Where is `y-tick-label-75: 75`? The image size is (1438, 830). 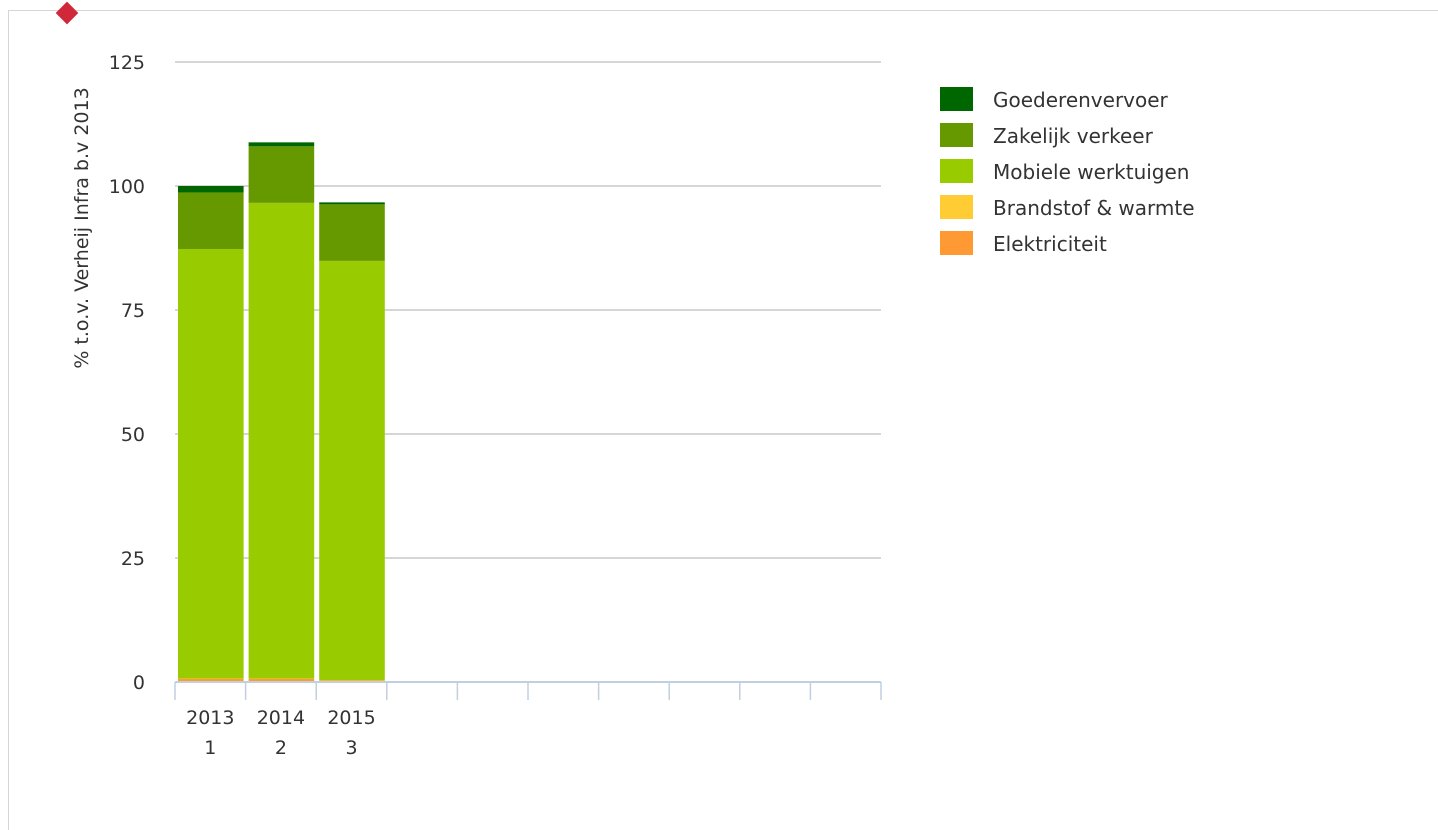 y-tick-label-75: 75 is located at coordinates (133, 311).